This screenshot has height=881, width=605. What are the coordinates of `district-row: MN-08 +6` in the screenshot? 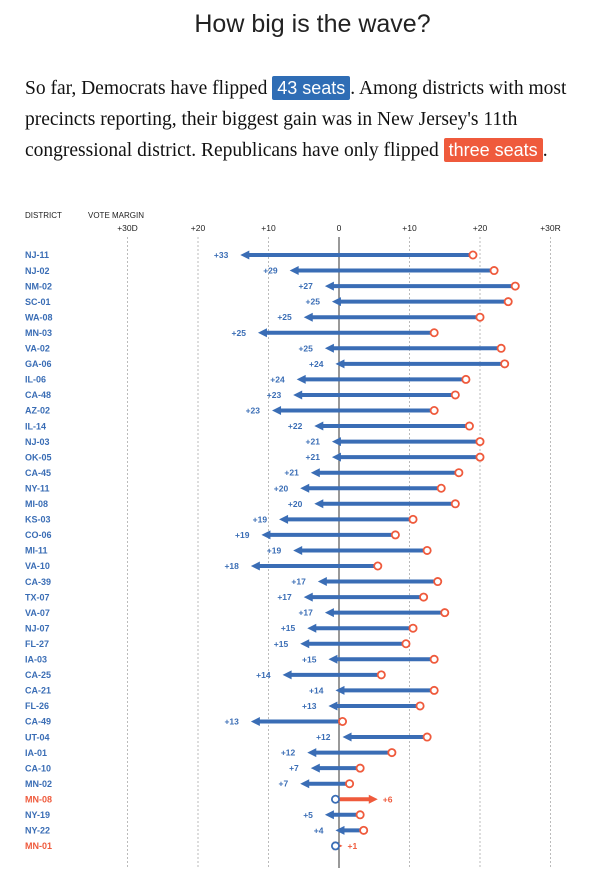 It's located at (209, 799).